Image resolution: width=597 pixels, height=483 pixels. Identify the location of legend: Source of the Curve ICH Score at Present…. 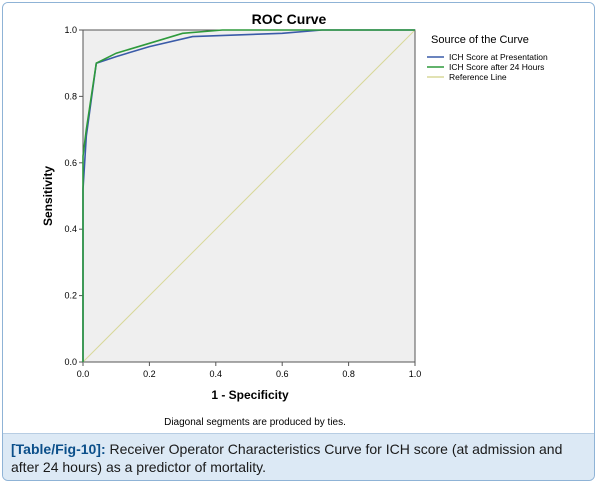
(487, 58).